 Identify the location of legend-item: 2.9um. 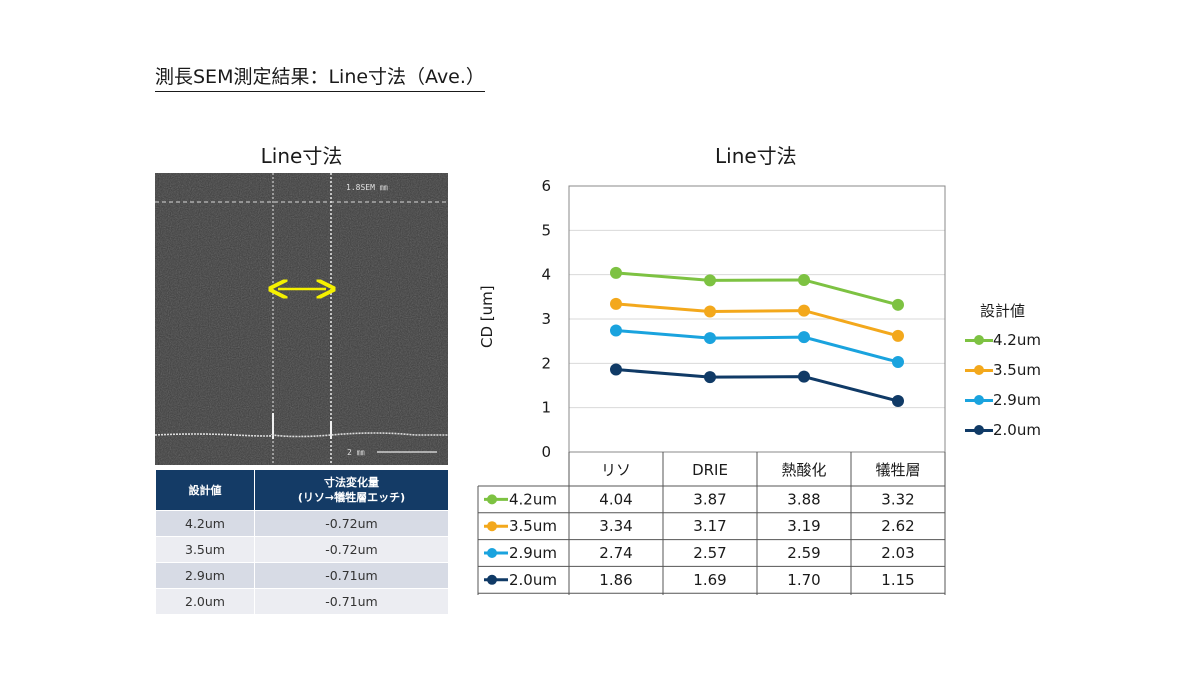
(1003, 400).